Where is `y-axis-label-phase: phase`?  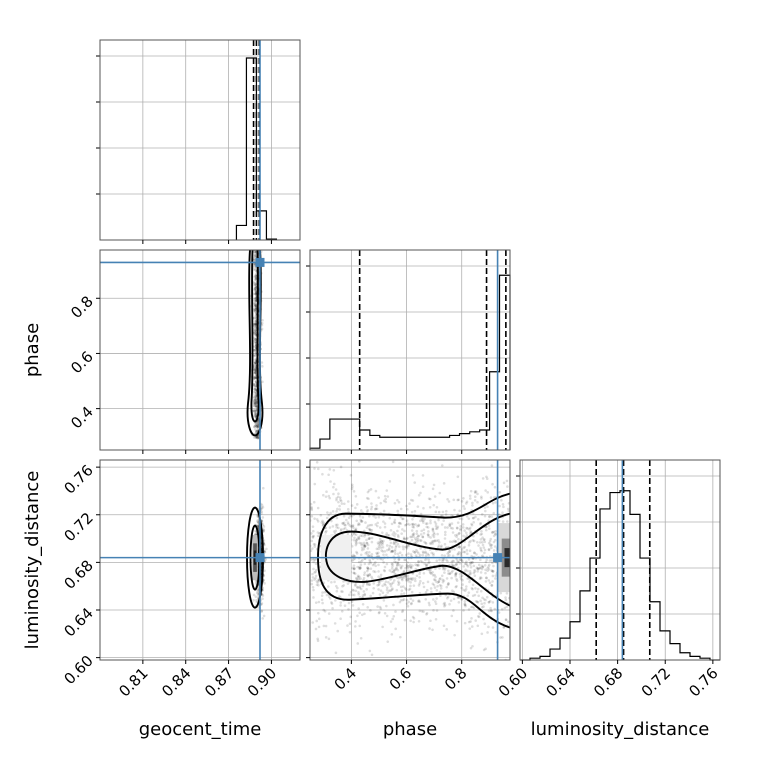
y-axis-label-phase: phase is located at coordinates (32, 350).